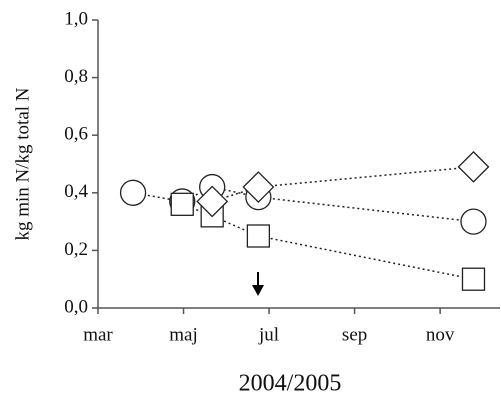 The width and height of the screenshot is (501, 408). I want to click on arrow, so click(258, 284).